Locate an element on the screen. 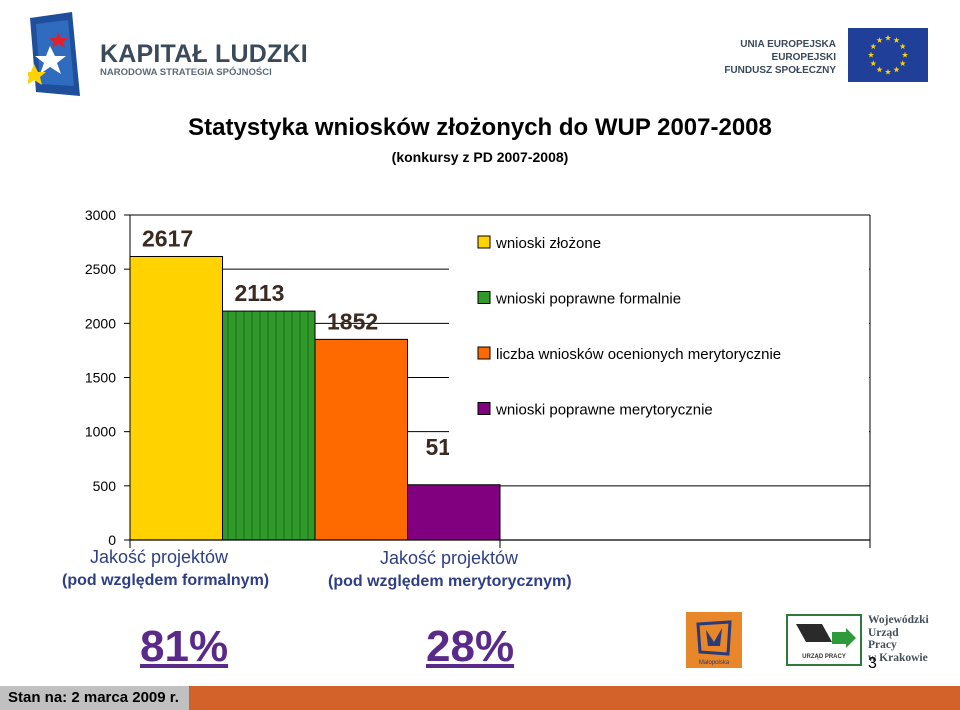 The image size is (960, 710). wup-line-4: w Krakowie is located at coordinates (898, 657).